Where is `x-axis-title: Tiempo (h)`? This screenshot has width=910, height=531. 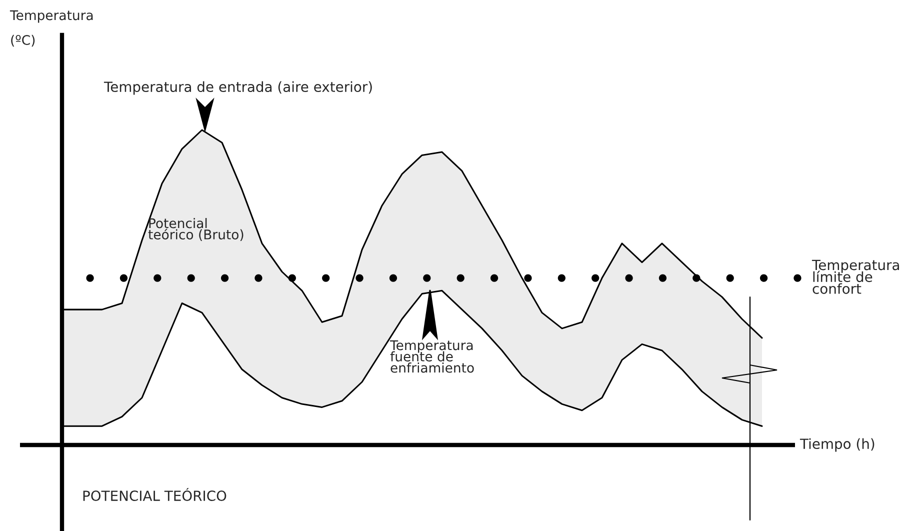
x-axis-title: Tiempo (h) is located at coordinates (837, 445).